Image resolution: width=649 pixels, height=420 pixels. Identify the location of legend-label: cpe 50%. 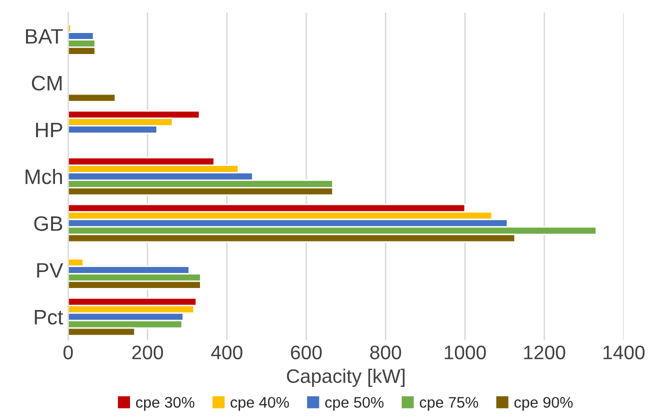
(354, 403).